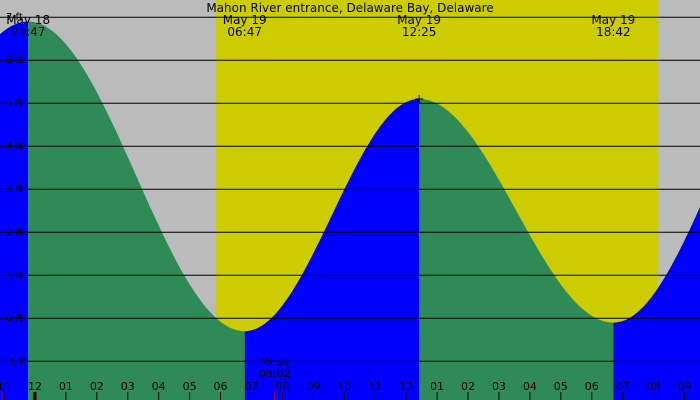  I want to click on midnight-marker, so click(35, 396).